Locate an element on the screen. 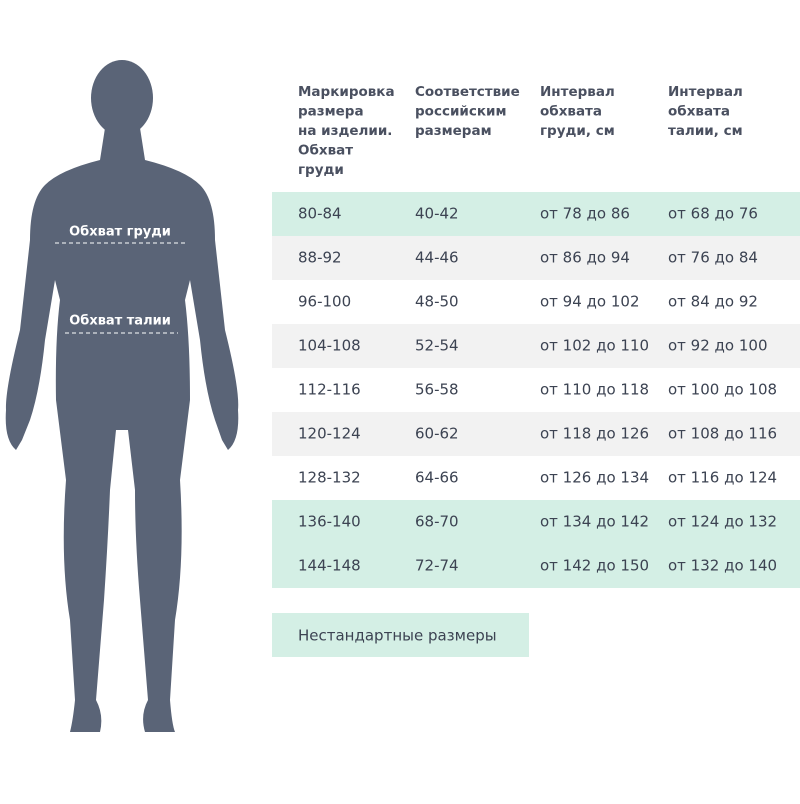 The height and width of the screenshot is (804, 800). cell: от 92 до 100 is located at coordinates (718, 346).